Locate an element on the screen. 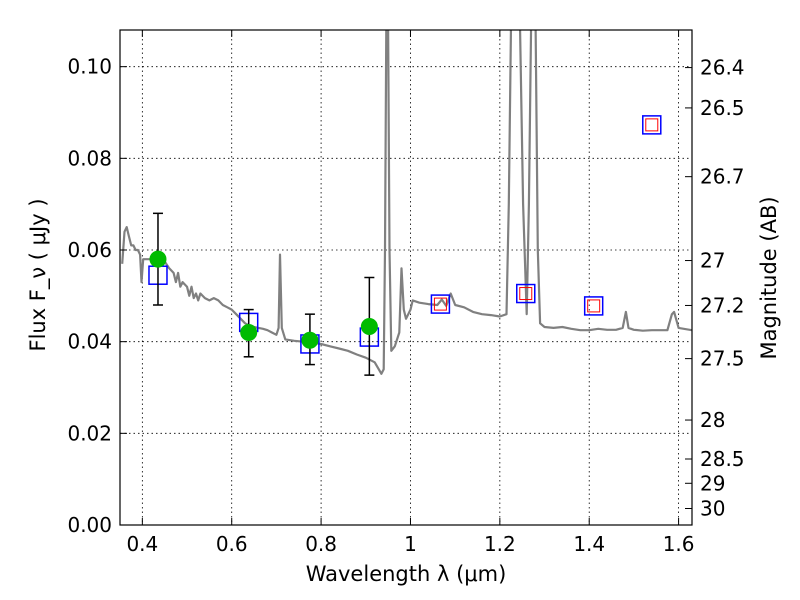 This screenshot has height=600, width=800. y-axis-title: Flux F_ν ( μJy ) is located at coordinates (38, 274).